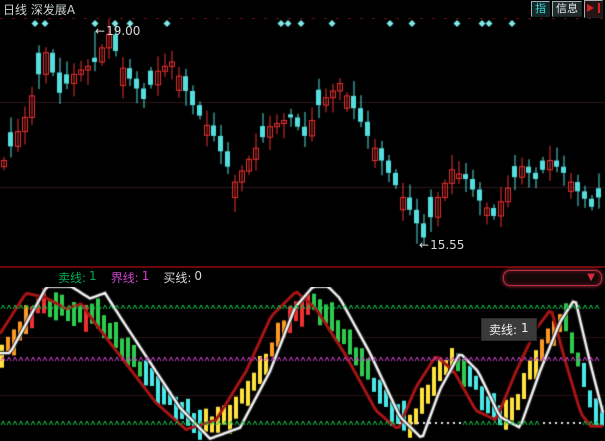  I want to click on indicator-header: 卖线: 1 界线: 1 买线: 0 ▼, so click(302, 276).